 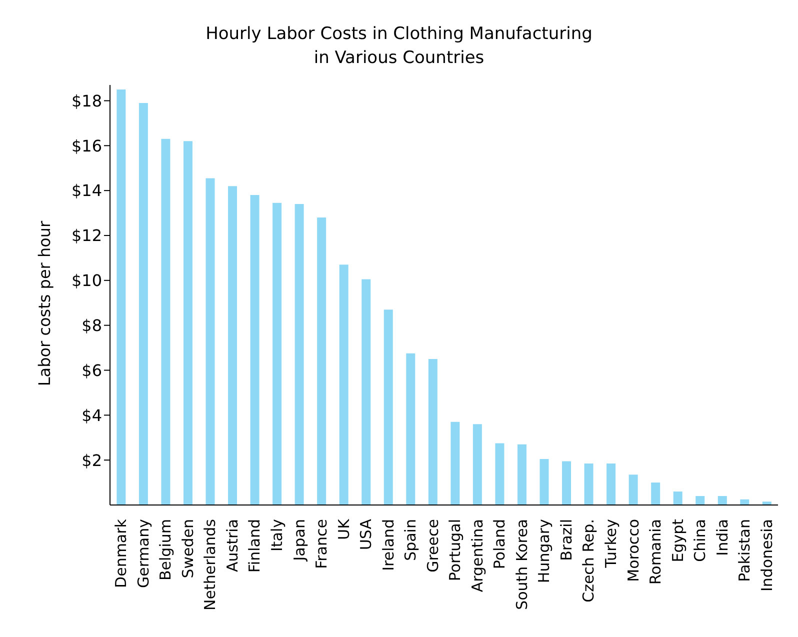 I want to click on y-tick-label: $18, so click(x=86, y=100).